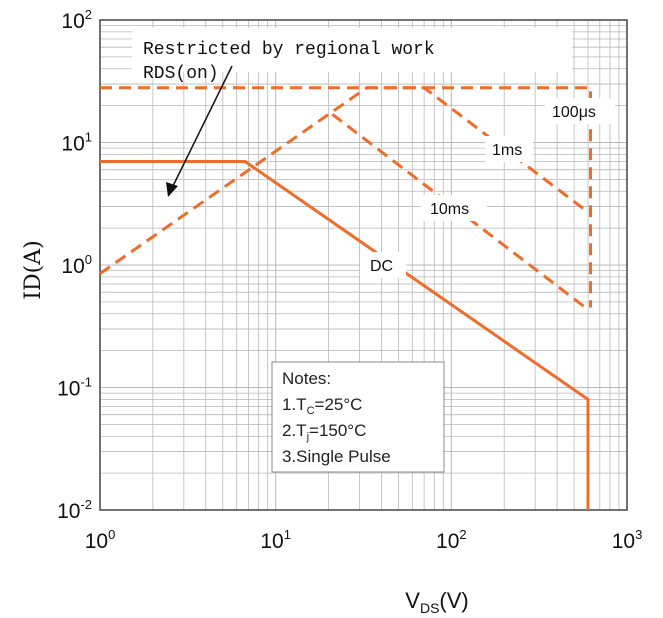 The height and width of the screenshot is (618, 663). I want to click on y-axis-label: ID(A), so click(33, 269).